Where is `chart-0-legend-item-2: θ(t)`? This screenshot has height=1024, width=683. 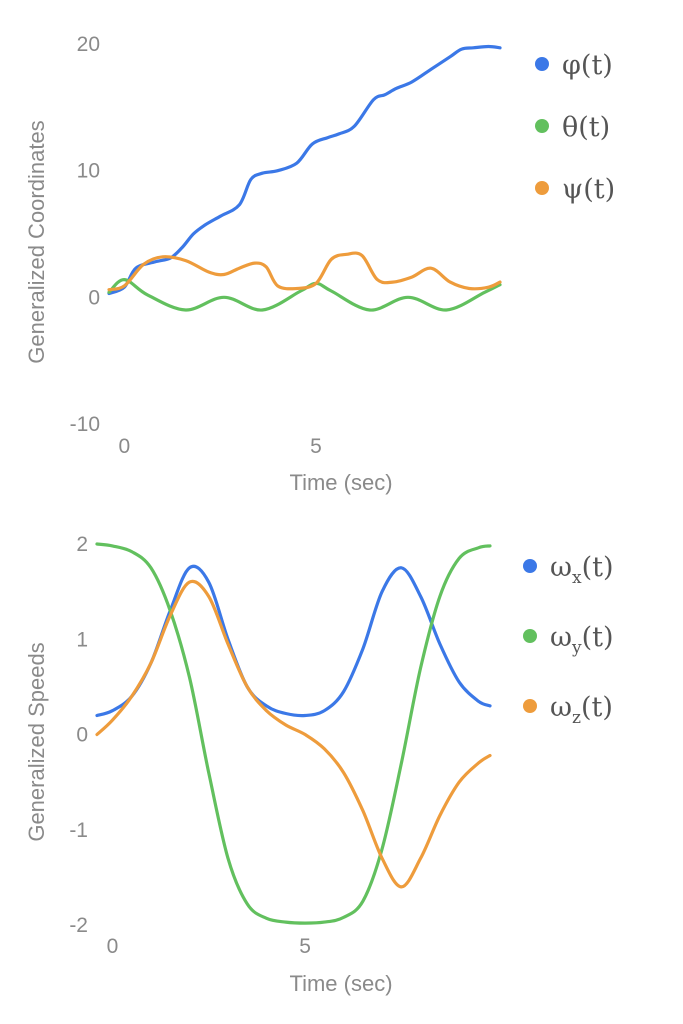
chart-0-legend-item-2: θ(t) is located at coordinates (572, 127).